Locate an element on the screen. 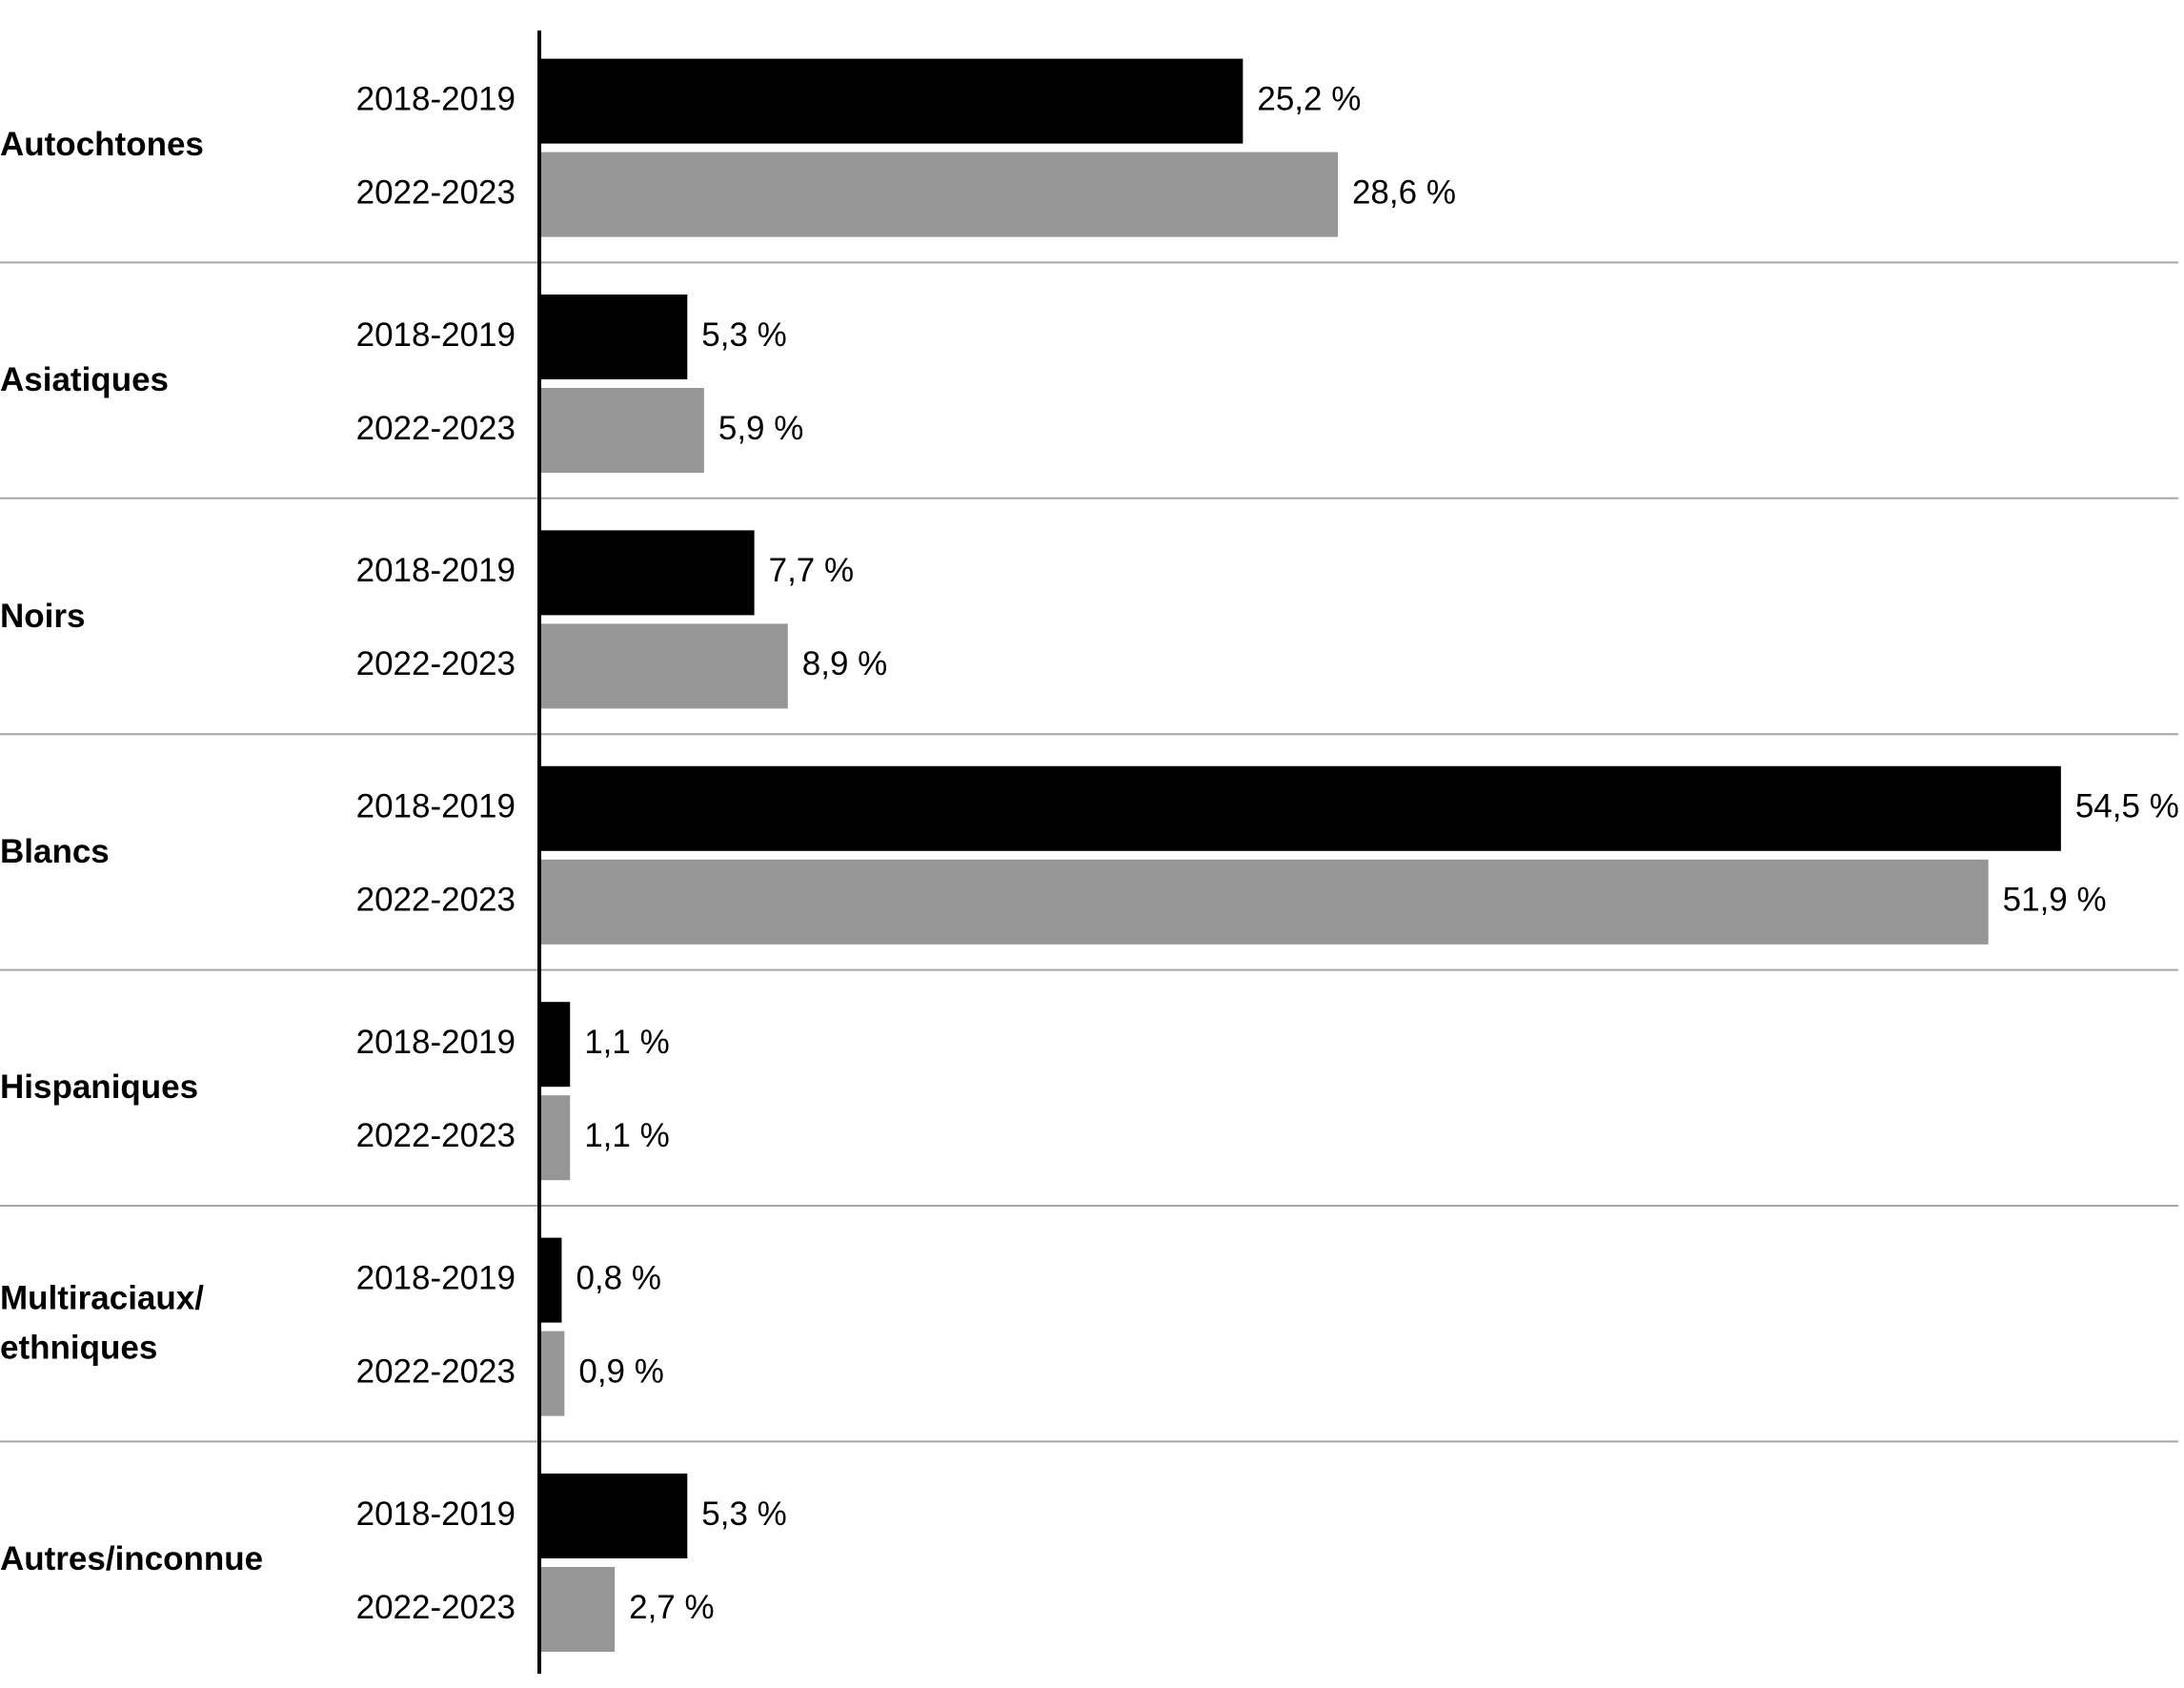 The width and height of the screenshot is (2184, 1688). value-label: 51,9 % is located at coordinates (2055, 901).